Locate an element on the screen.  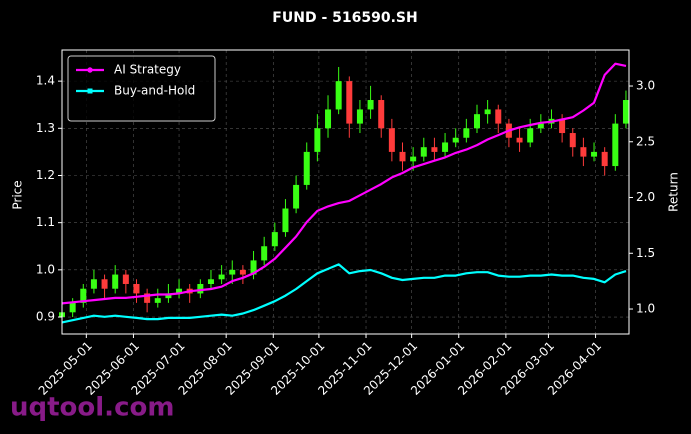
y-tick-label: 1.0 is located at coordinates (45, 269).